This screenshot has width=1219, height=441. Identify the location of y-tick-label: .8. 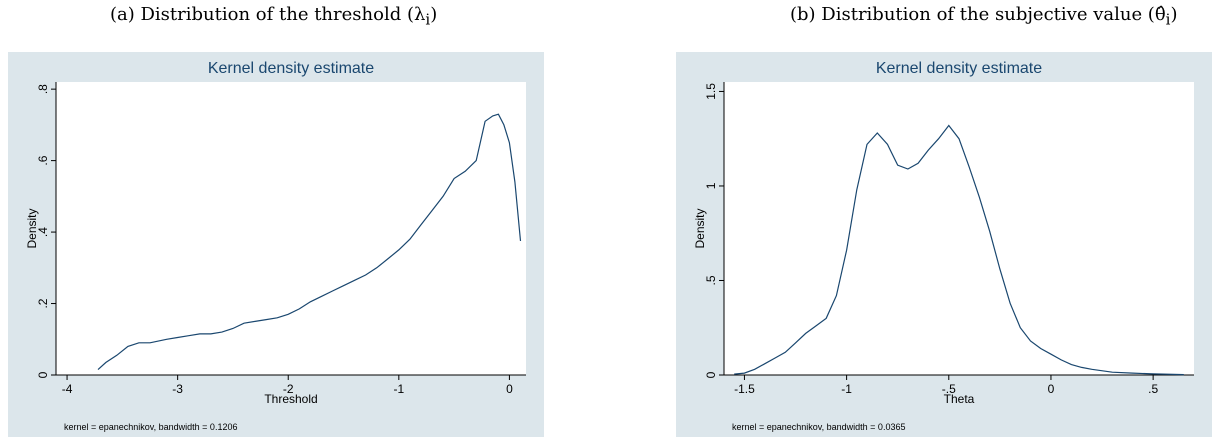
(43, 89).